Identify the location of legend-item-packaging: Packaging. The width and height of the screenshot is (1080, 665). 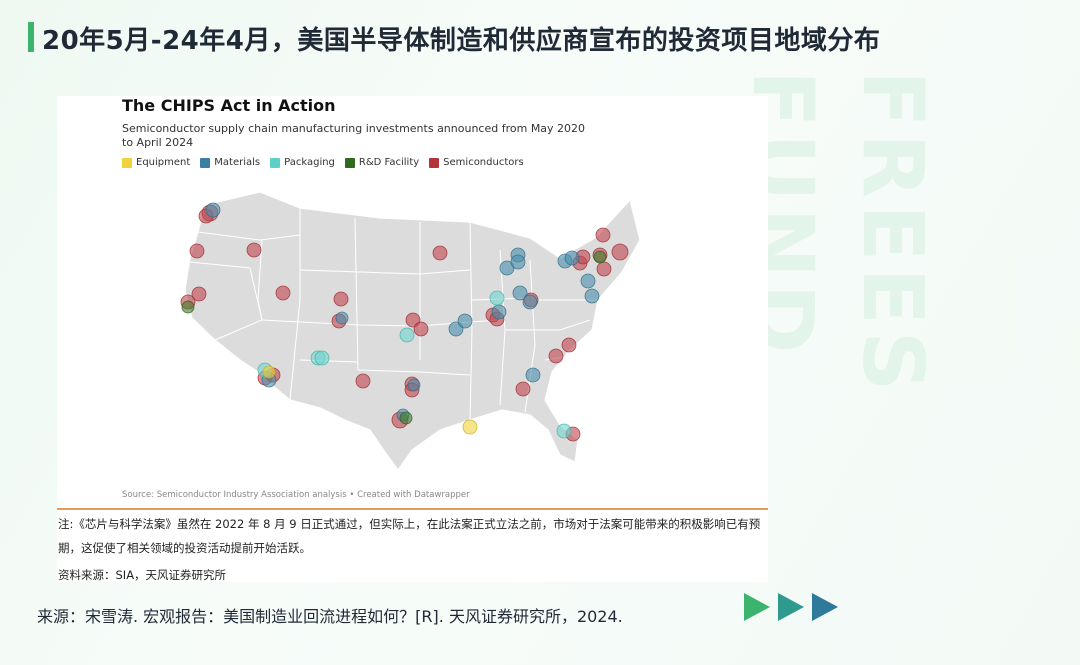
(302, 162).